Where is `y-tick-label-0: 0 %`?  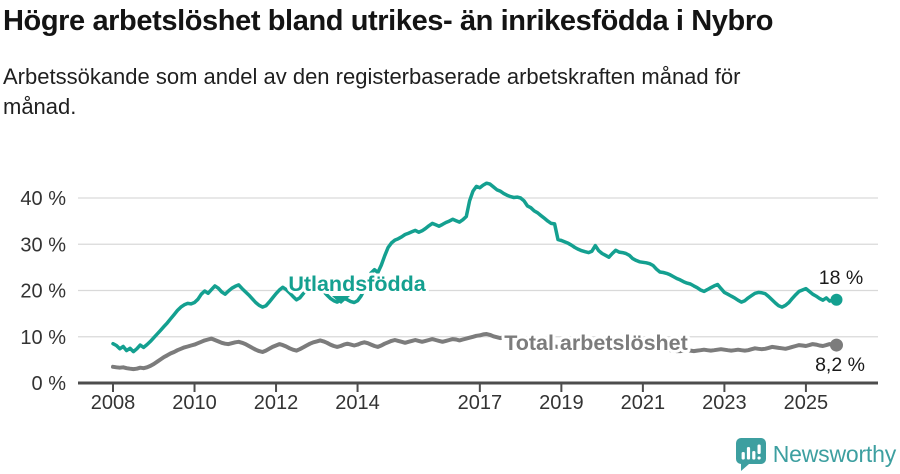
y-tick-label-0: 0 % is located at coordinates (49, 384).